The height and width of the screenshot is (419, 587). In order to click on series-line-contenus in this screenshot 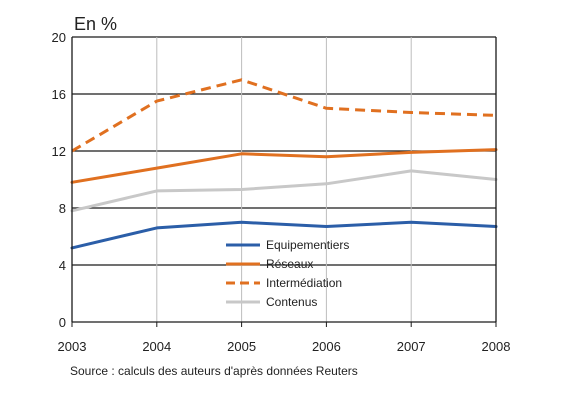, I will do `click(284, 191)`.